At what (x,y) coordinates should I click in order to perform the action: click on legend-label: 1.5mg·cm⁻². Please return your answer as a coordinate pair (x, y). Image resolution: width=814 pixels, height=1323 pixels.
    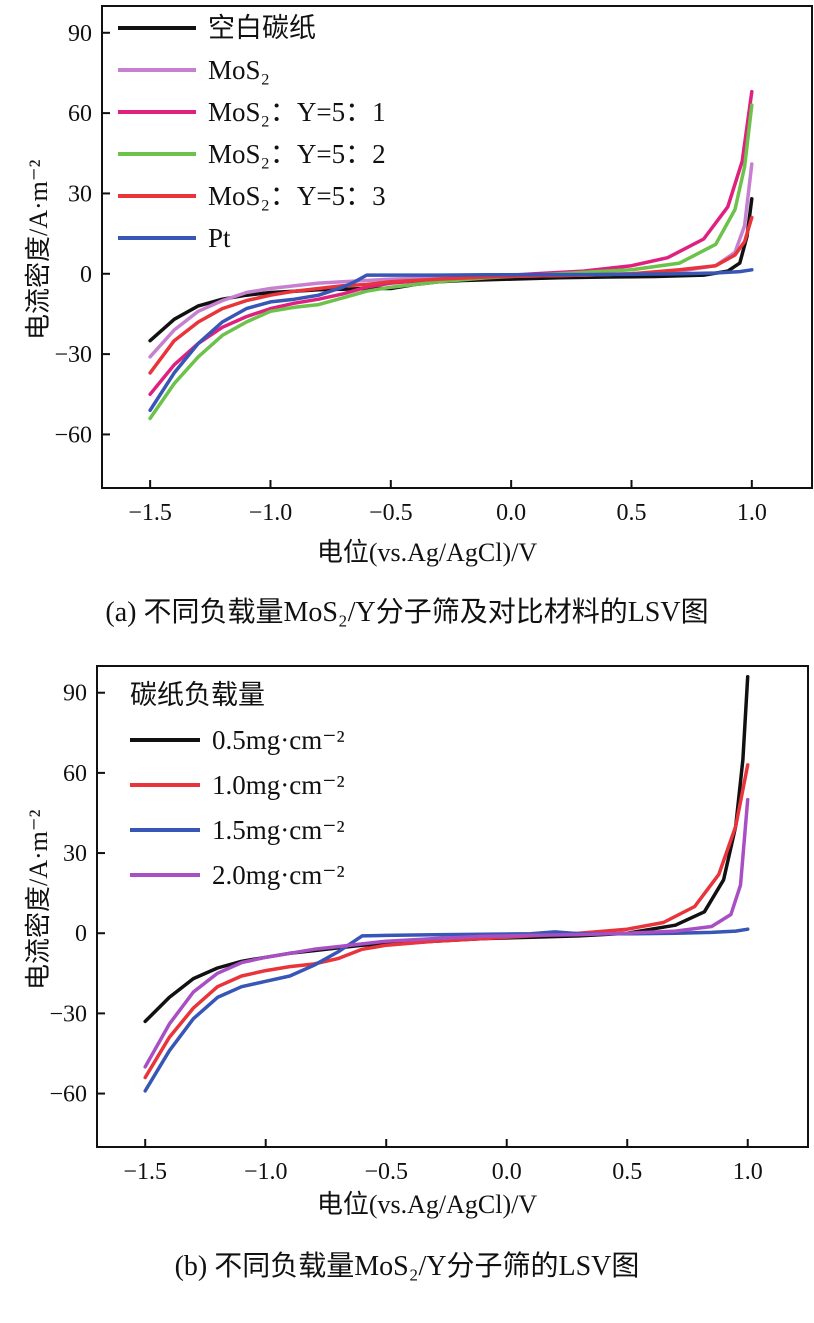
    Looking at the image, I should click on (278, 830).